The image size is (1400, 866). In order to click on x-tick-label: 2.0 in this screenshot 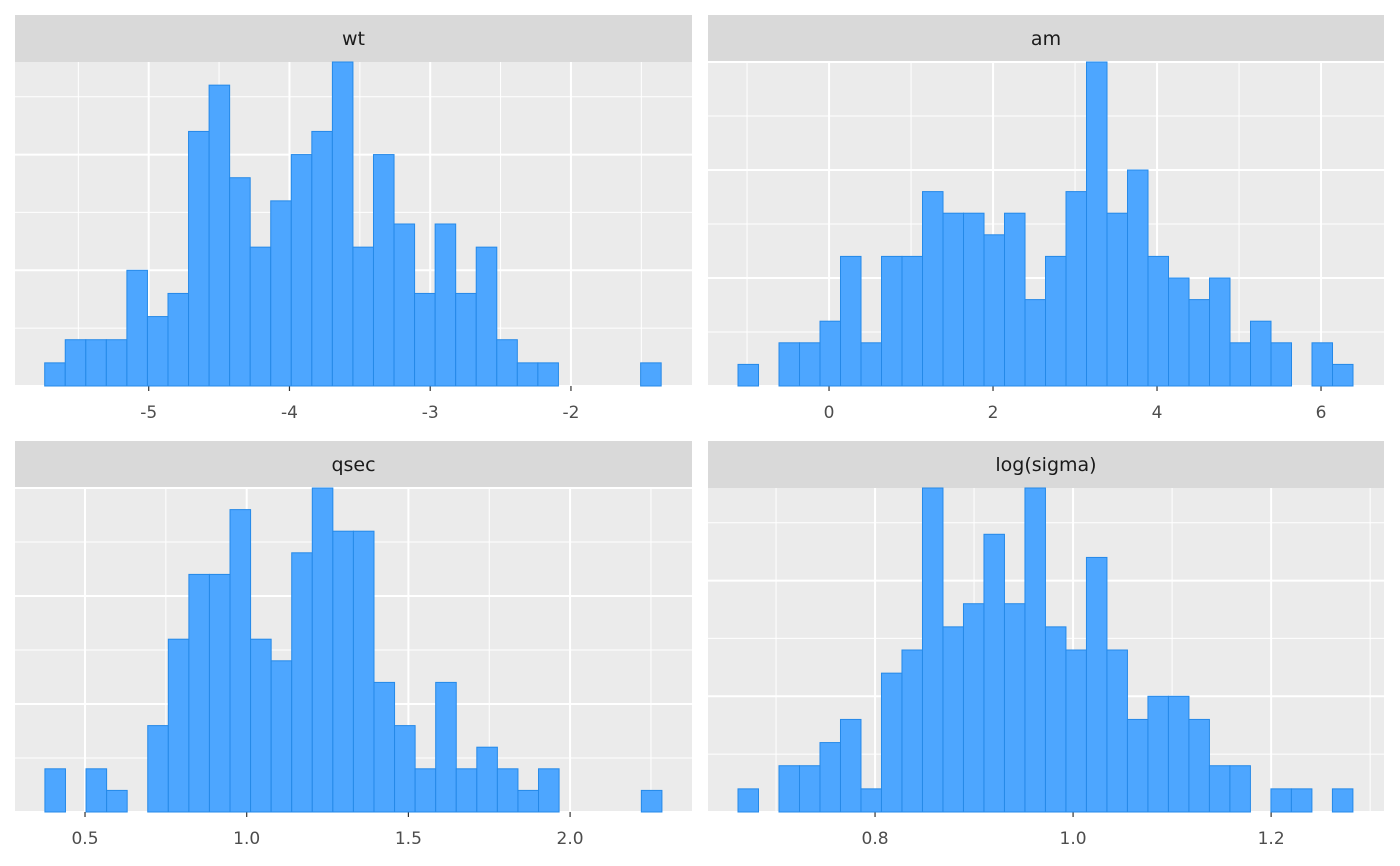, I will do `click(570, 839)`.